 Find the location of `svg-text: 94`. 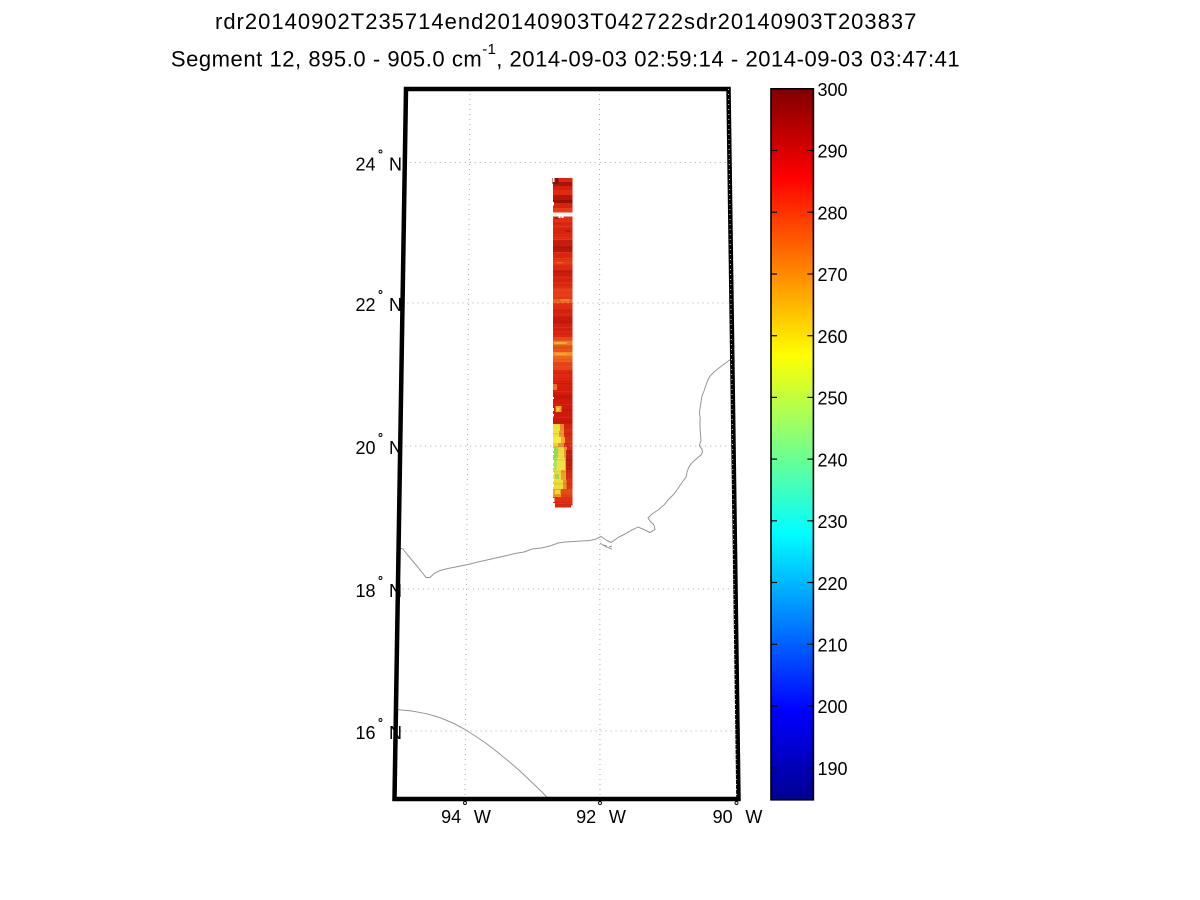

svg-text: 94 is located at coordinates (451, 817).